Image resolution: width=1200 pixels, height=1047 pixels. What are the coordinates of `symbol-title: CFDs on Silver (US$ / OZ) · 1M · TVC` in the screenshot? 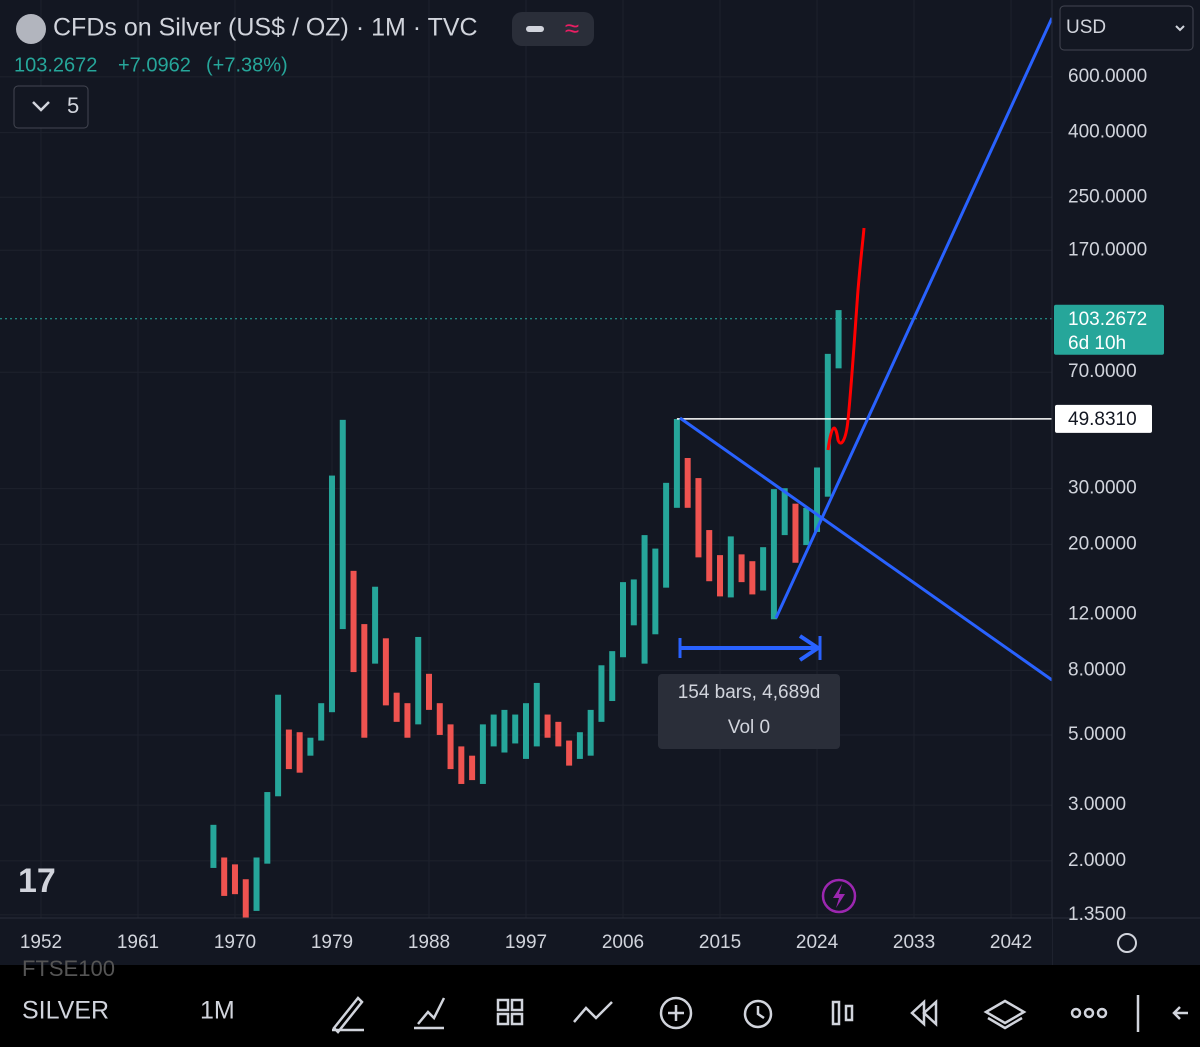 It's located at (265, 28).